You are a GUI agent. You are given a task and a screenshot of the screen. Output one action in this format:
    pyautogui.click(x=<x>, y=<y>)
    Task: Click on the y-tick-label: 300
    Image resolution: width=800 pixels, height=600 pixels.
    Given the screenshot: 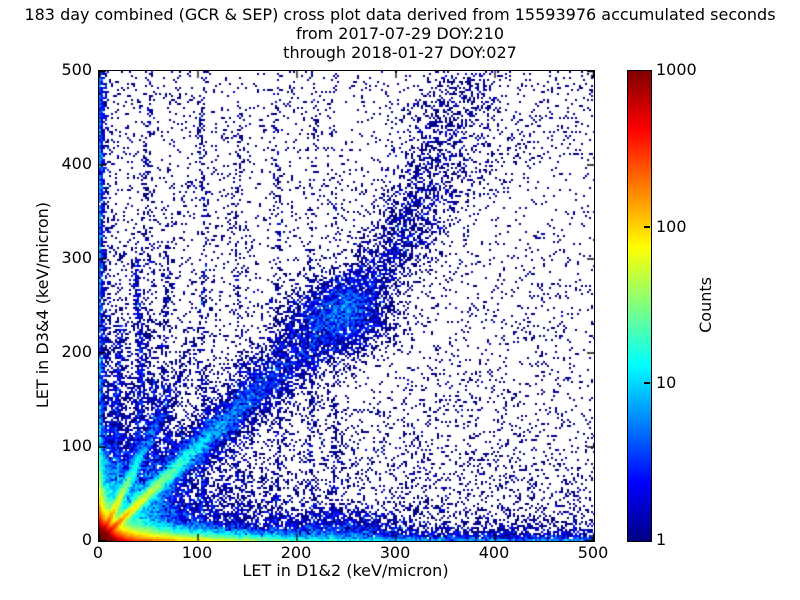 What is the action you would take?
    pyautogui.click(x=76, y=257)
    